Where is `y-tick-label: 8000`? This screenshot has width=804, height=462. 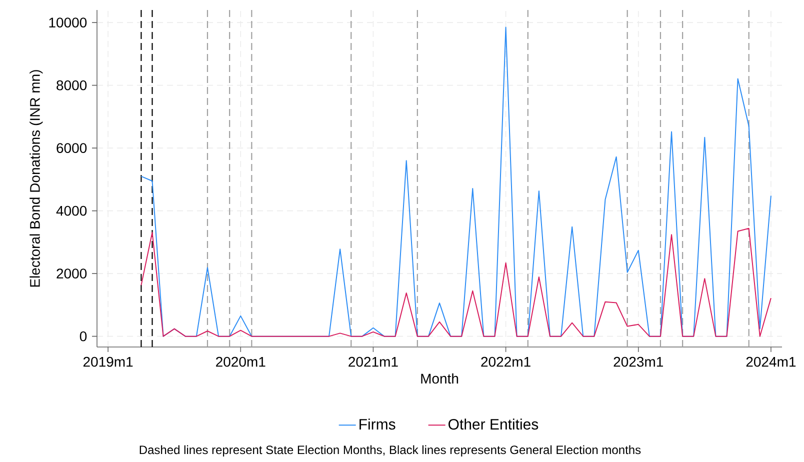
y-tick-label: 8000 is located at coordinates (71, 85).